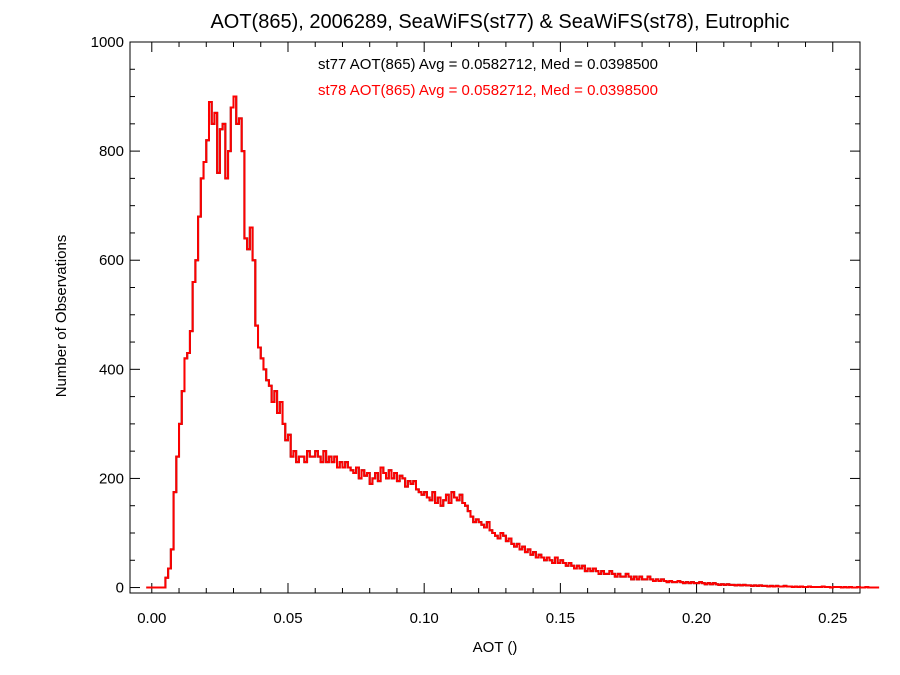  Describe the element at coordinates (111, 369) in the screenshot. I see `y-tick-label: 400` at that location.